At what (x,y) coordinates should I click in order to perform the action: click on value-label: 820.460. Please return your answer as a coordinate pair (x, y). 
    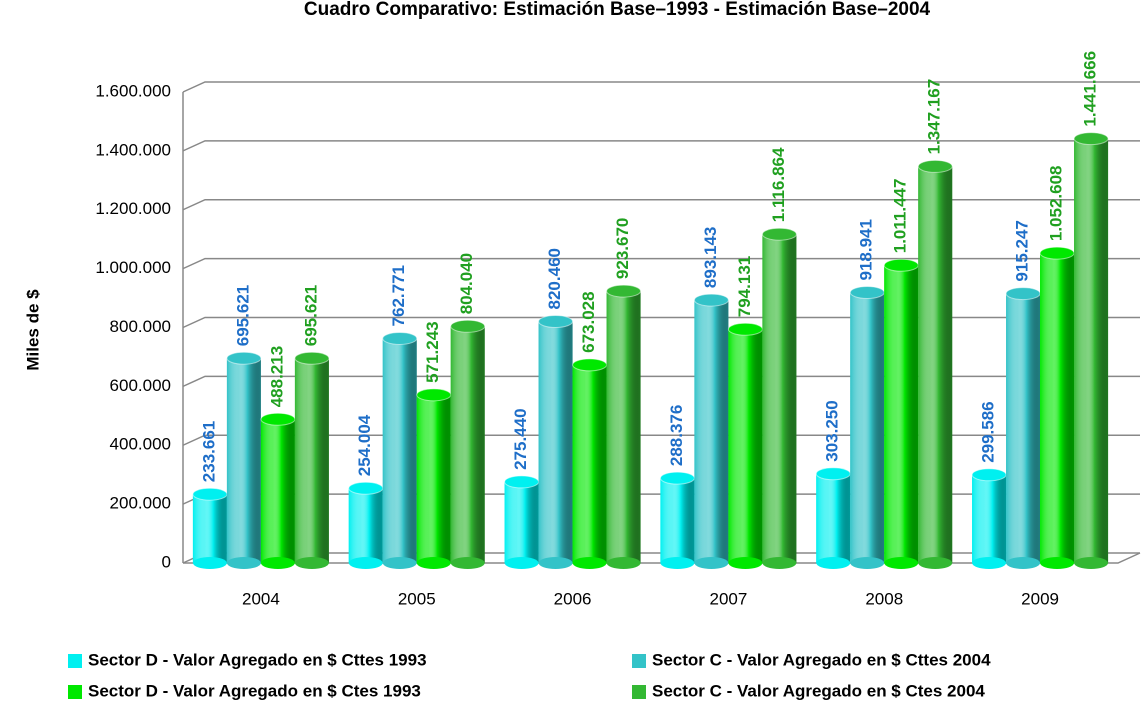
    Looking at the image, I should click on (554, 278).